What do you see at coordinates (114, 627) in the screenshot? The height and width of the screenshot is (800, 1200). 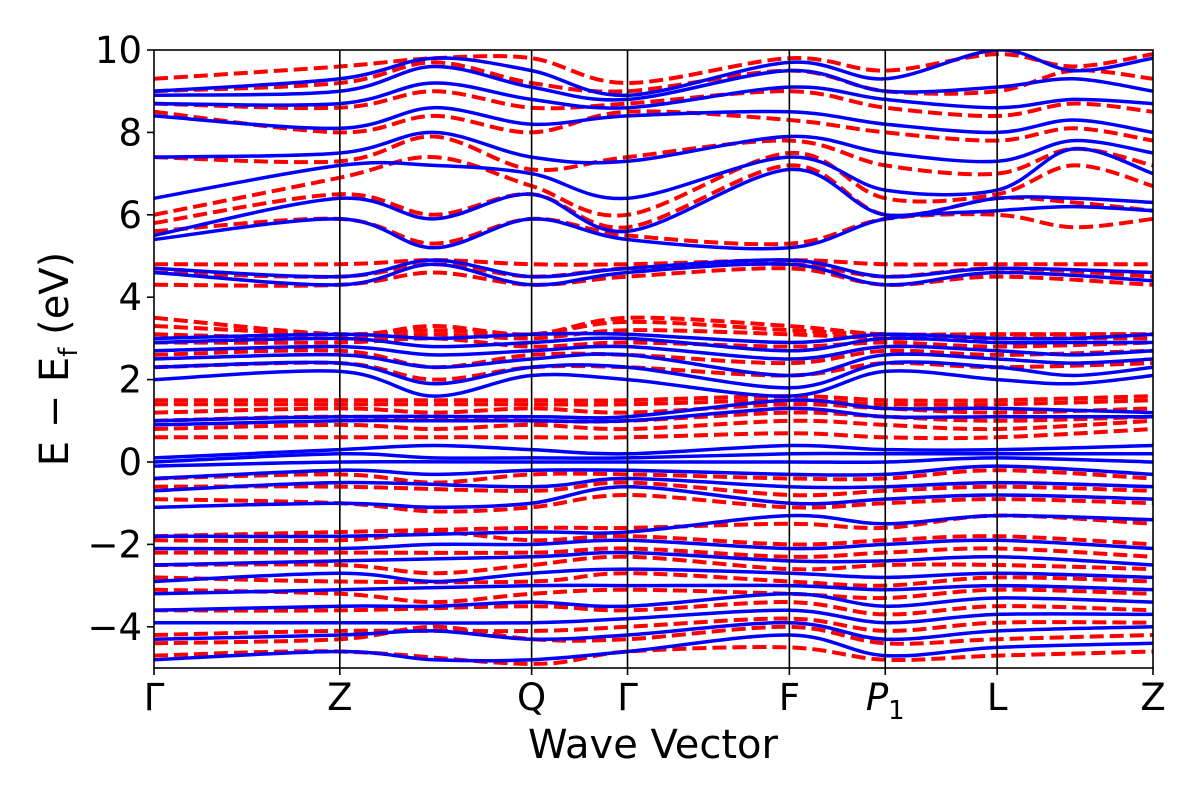 I see `y-tick-label: −4` at bounding box center [114, 627].